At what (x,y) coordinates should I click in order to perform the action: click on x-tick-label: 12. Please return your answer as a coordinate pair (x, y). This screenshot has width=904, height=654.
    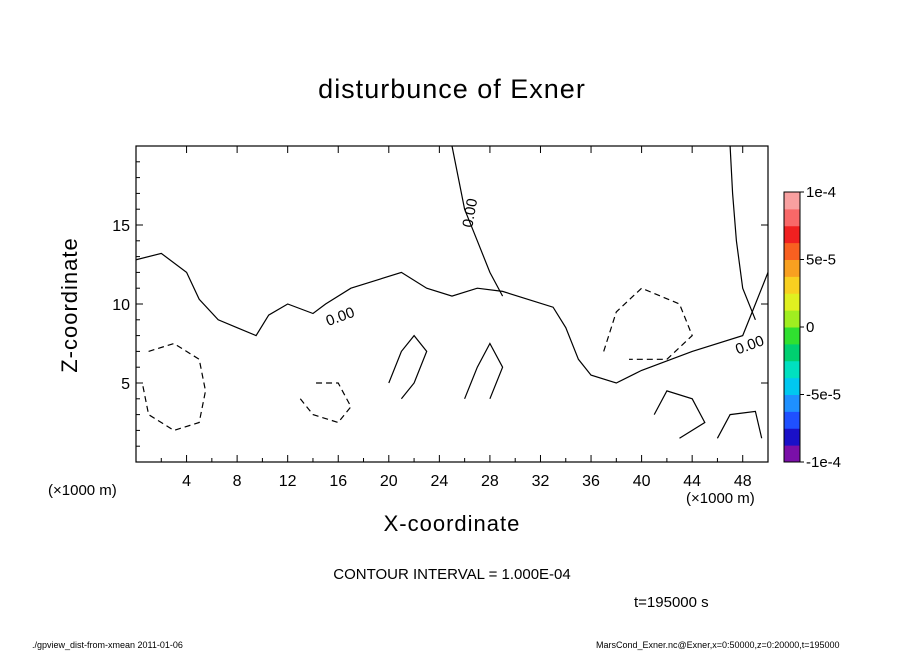
    Looking at the image, I should click on (288, 481).